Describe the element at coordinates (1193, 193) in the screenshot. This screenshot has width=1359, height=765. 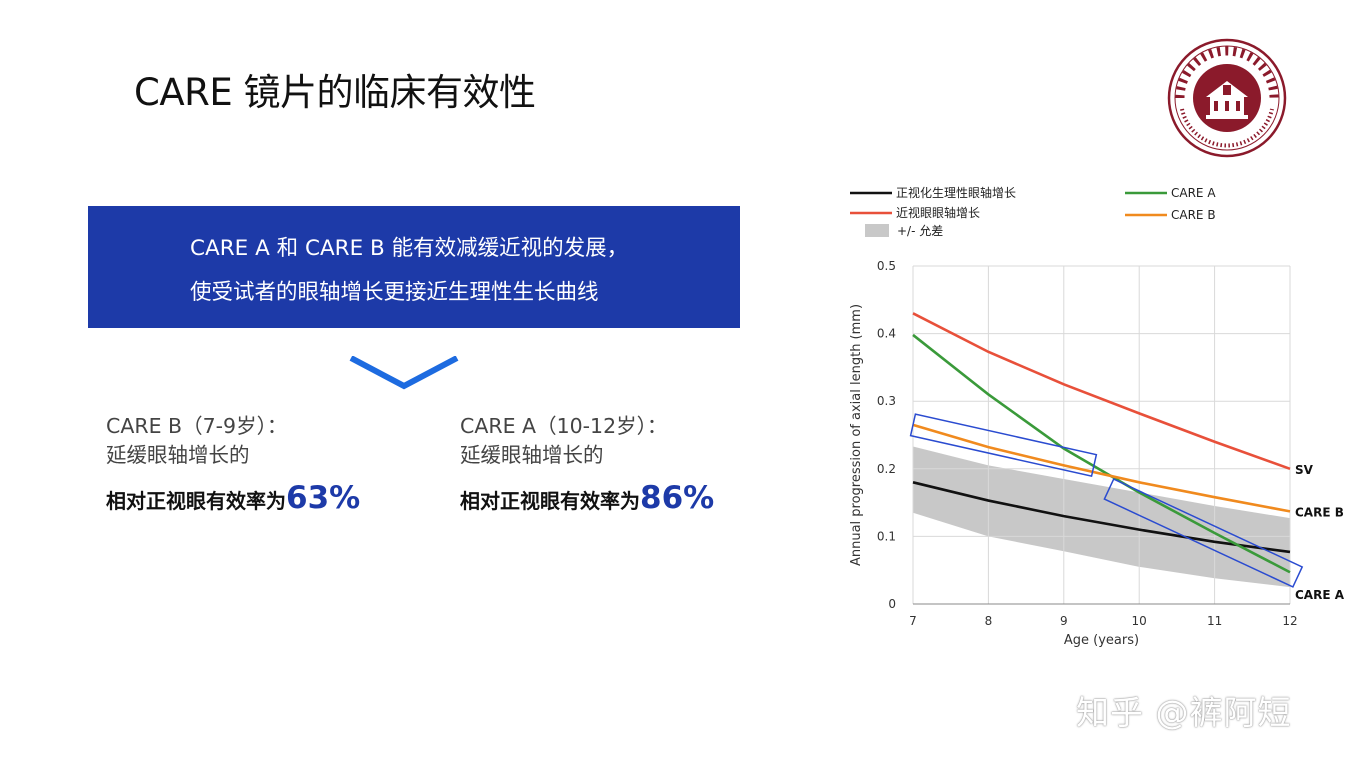
I see `legend-label: CARE A` at that location.